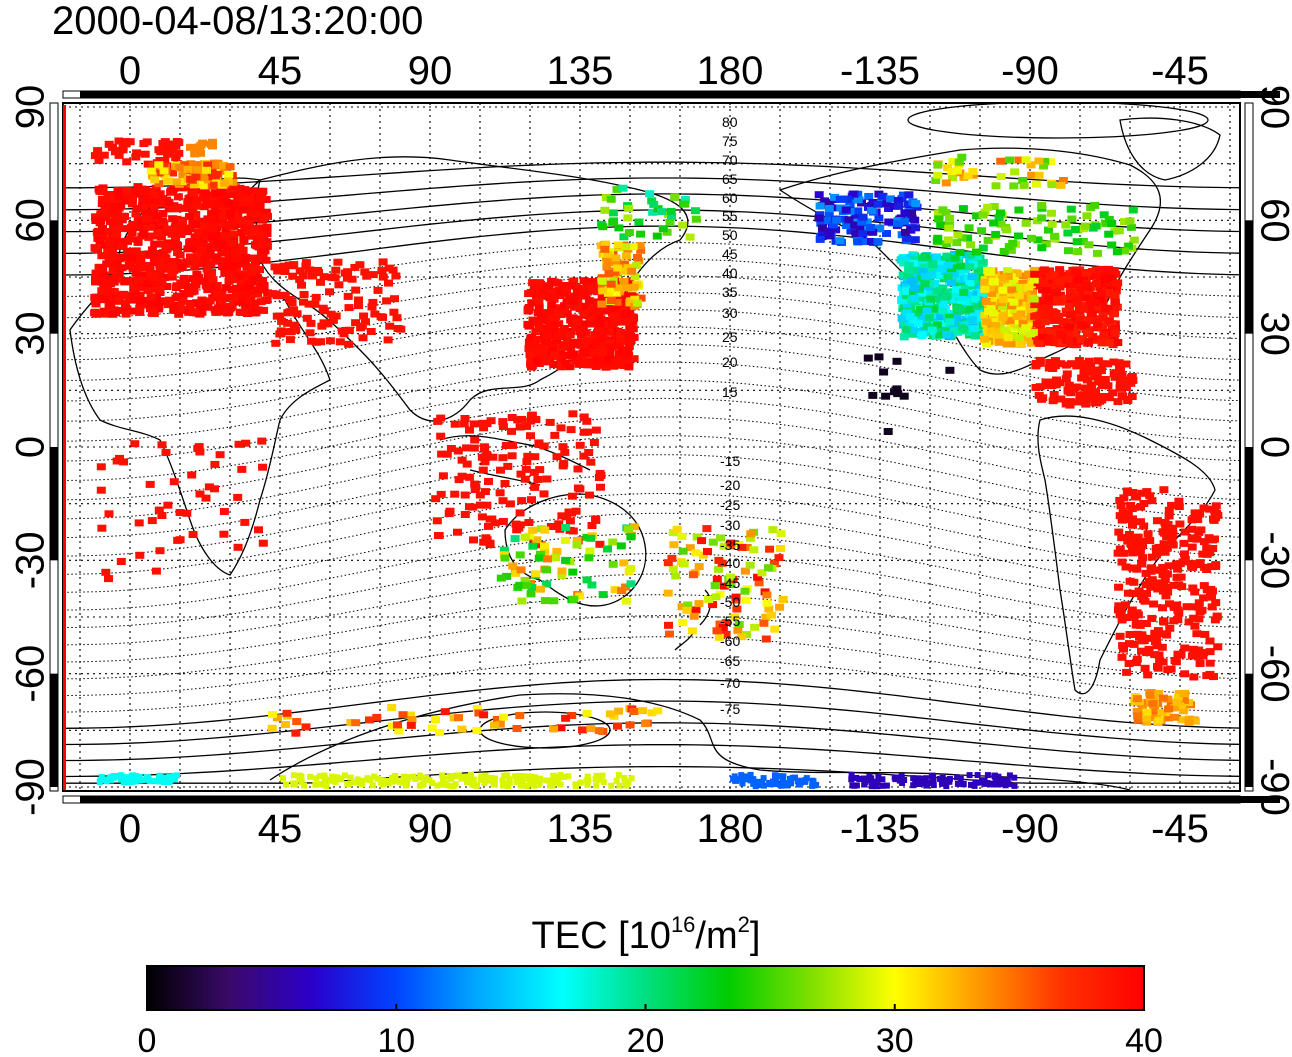 This screenshot has width=1292, height=1057. I want to click on top-lon-tick-label: 0, so click(130, 71).